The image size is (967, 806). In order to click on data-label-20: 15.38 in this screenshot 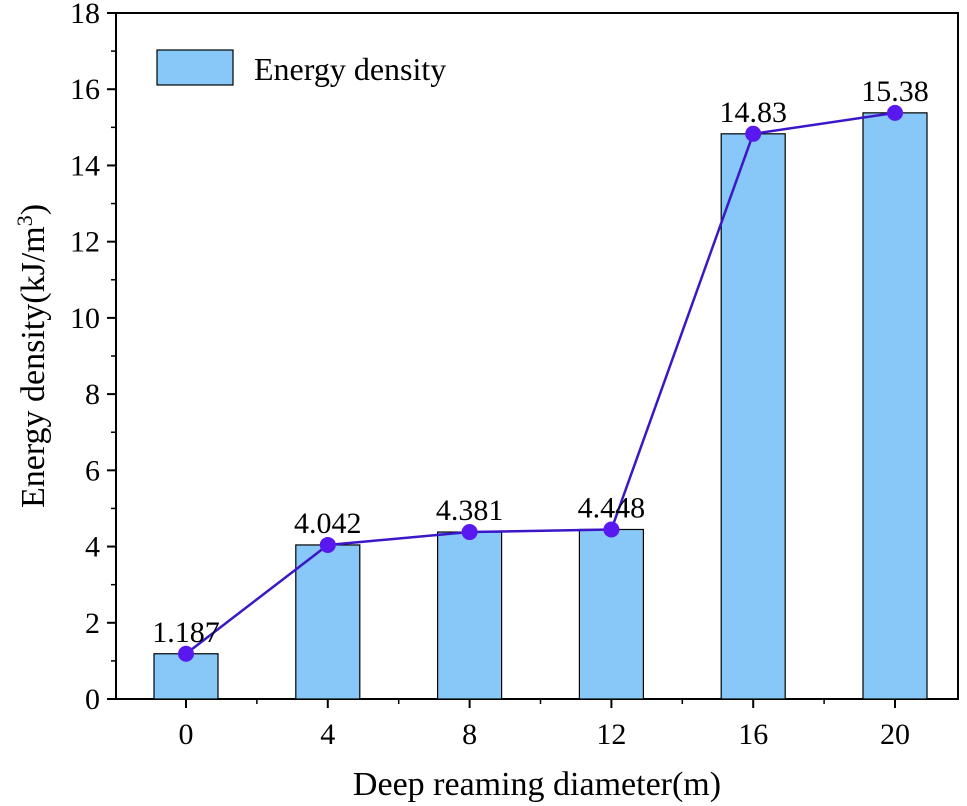, I will do `click(895, 91)`.